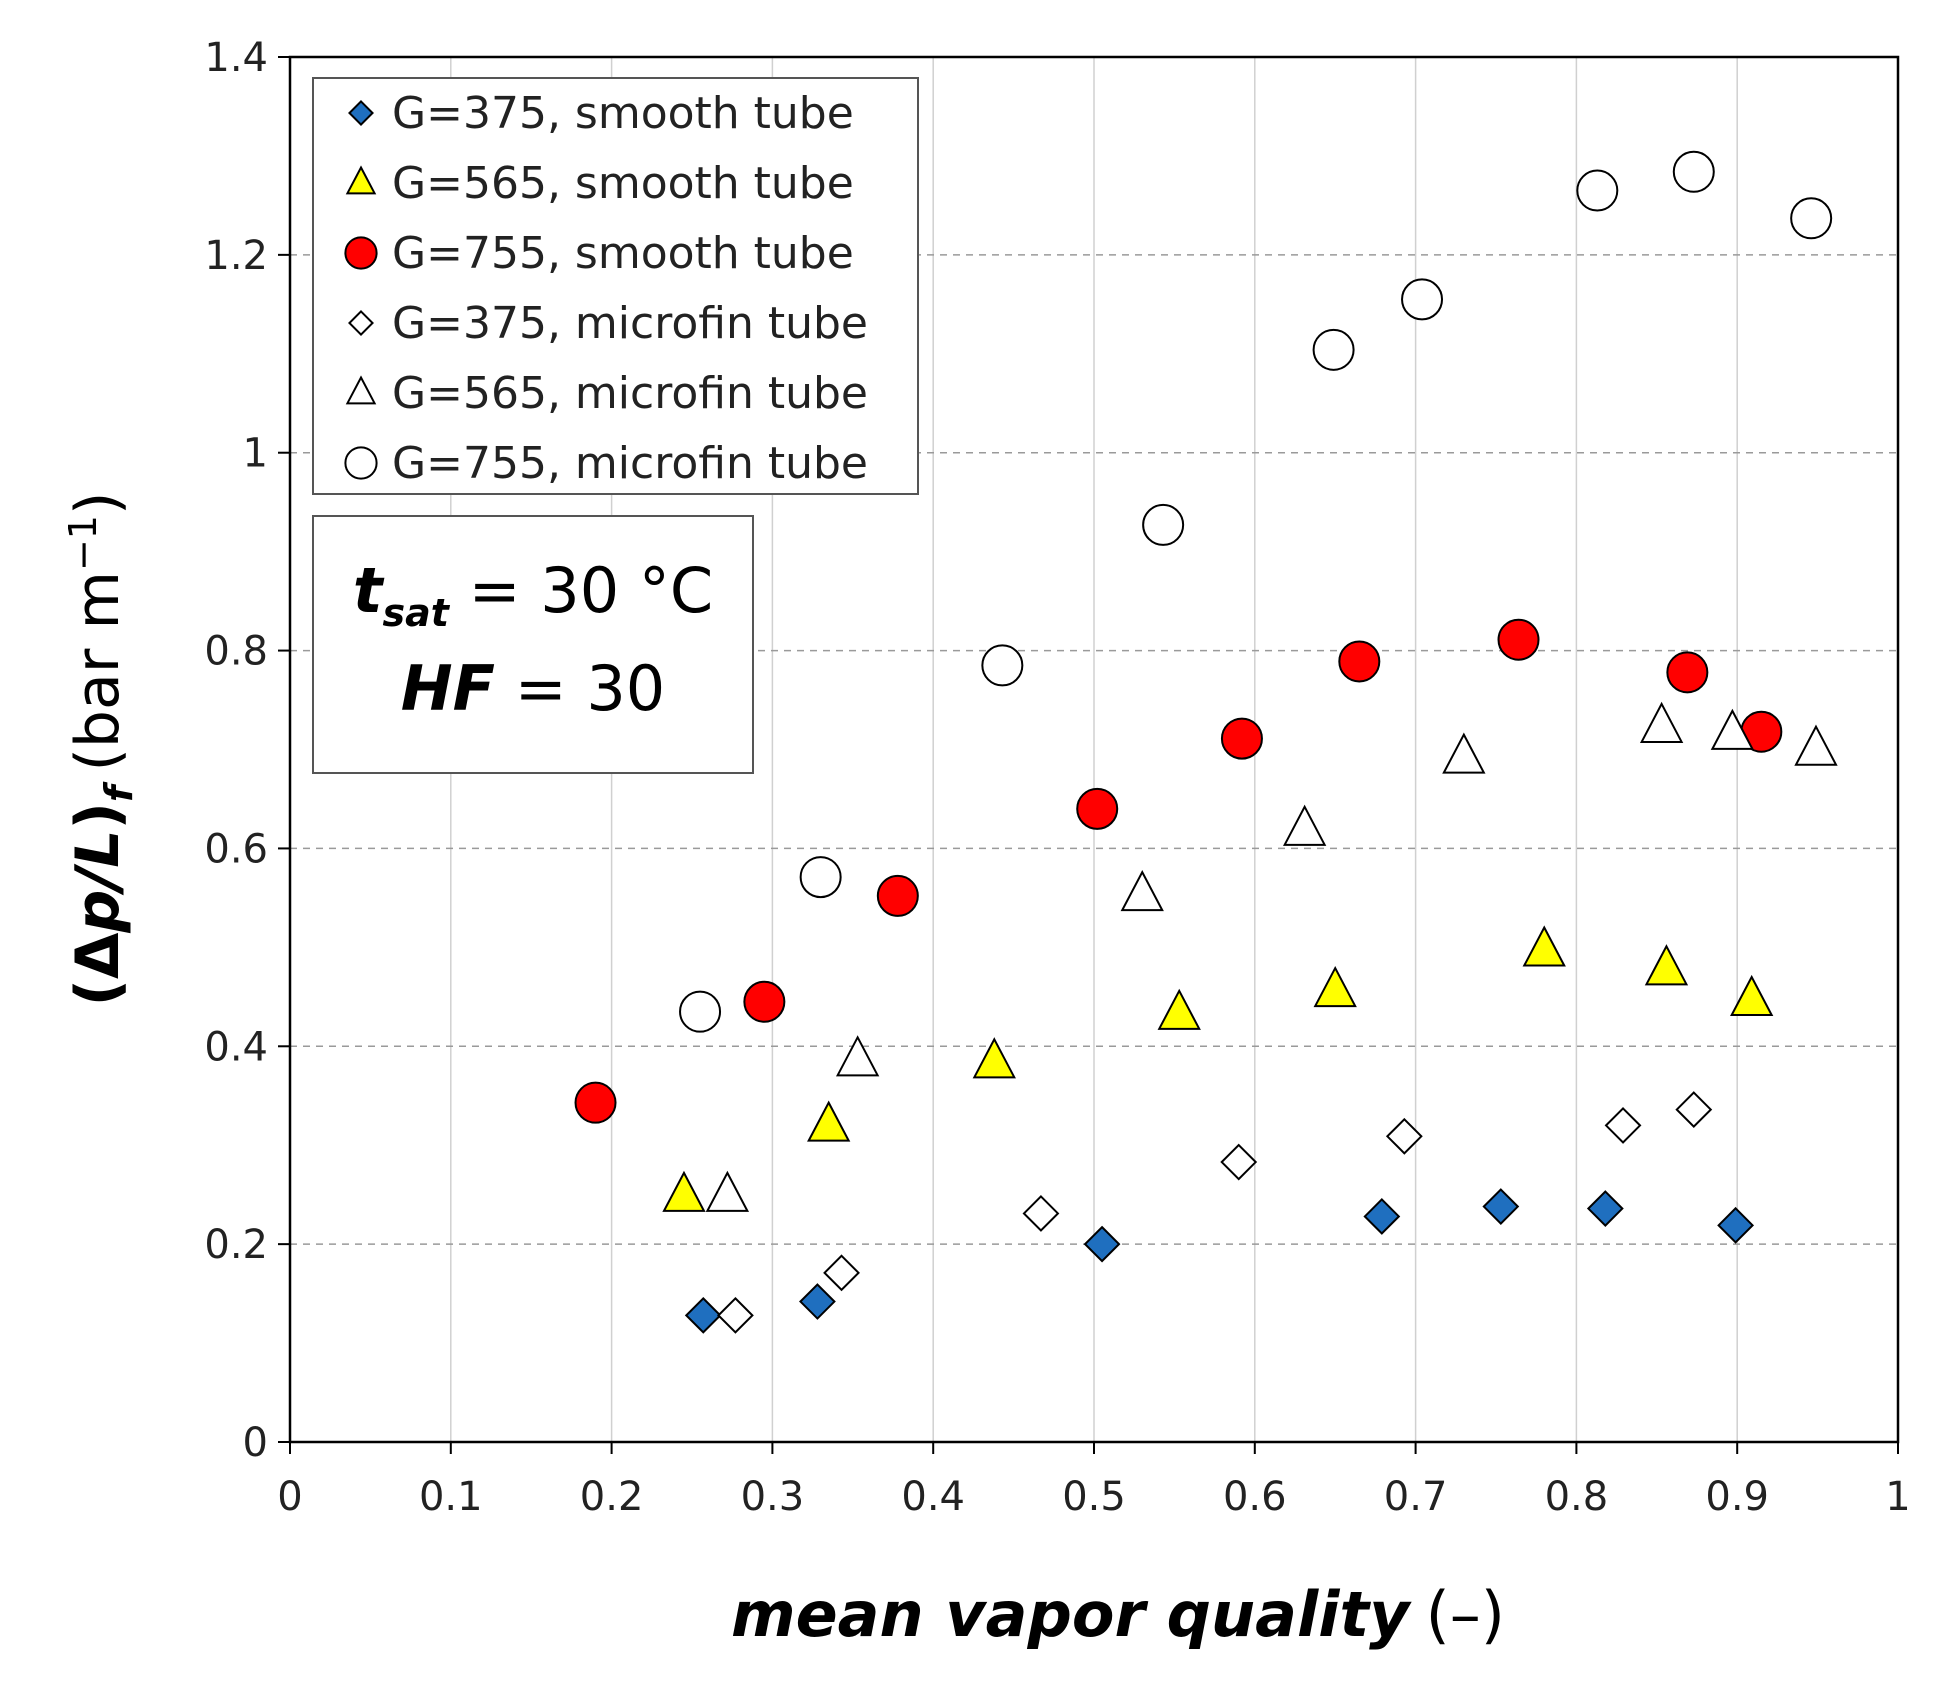 The height and width of the screenshot is (1681, 1937). I want to click on annotation-hf-value: = 30, so click(580, 688).